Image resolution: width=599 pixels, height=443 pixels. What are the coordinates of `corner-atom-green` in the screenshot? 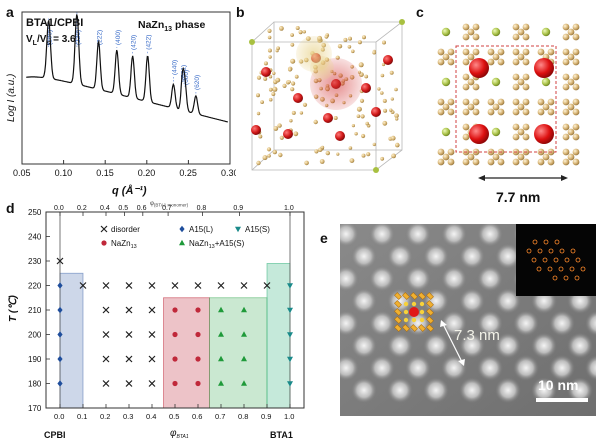 It's located at (252, 42).